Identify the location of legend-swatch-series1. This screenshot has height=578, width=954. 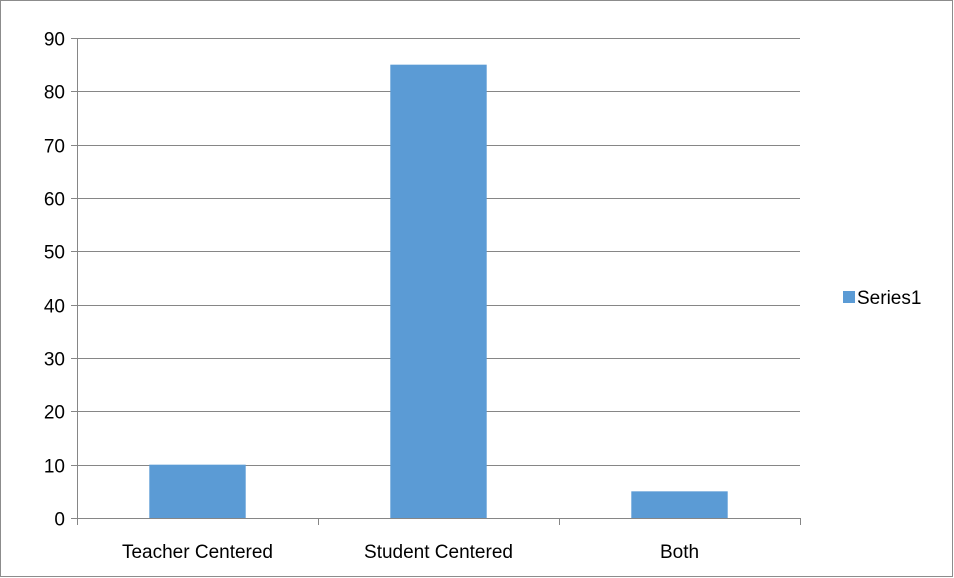
(849, 297).